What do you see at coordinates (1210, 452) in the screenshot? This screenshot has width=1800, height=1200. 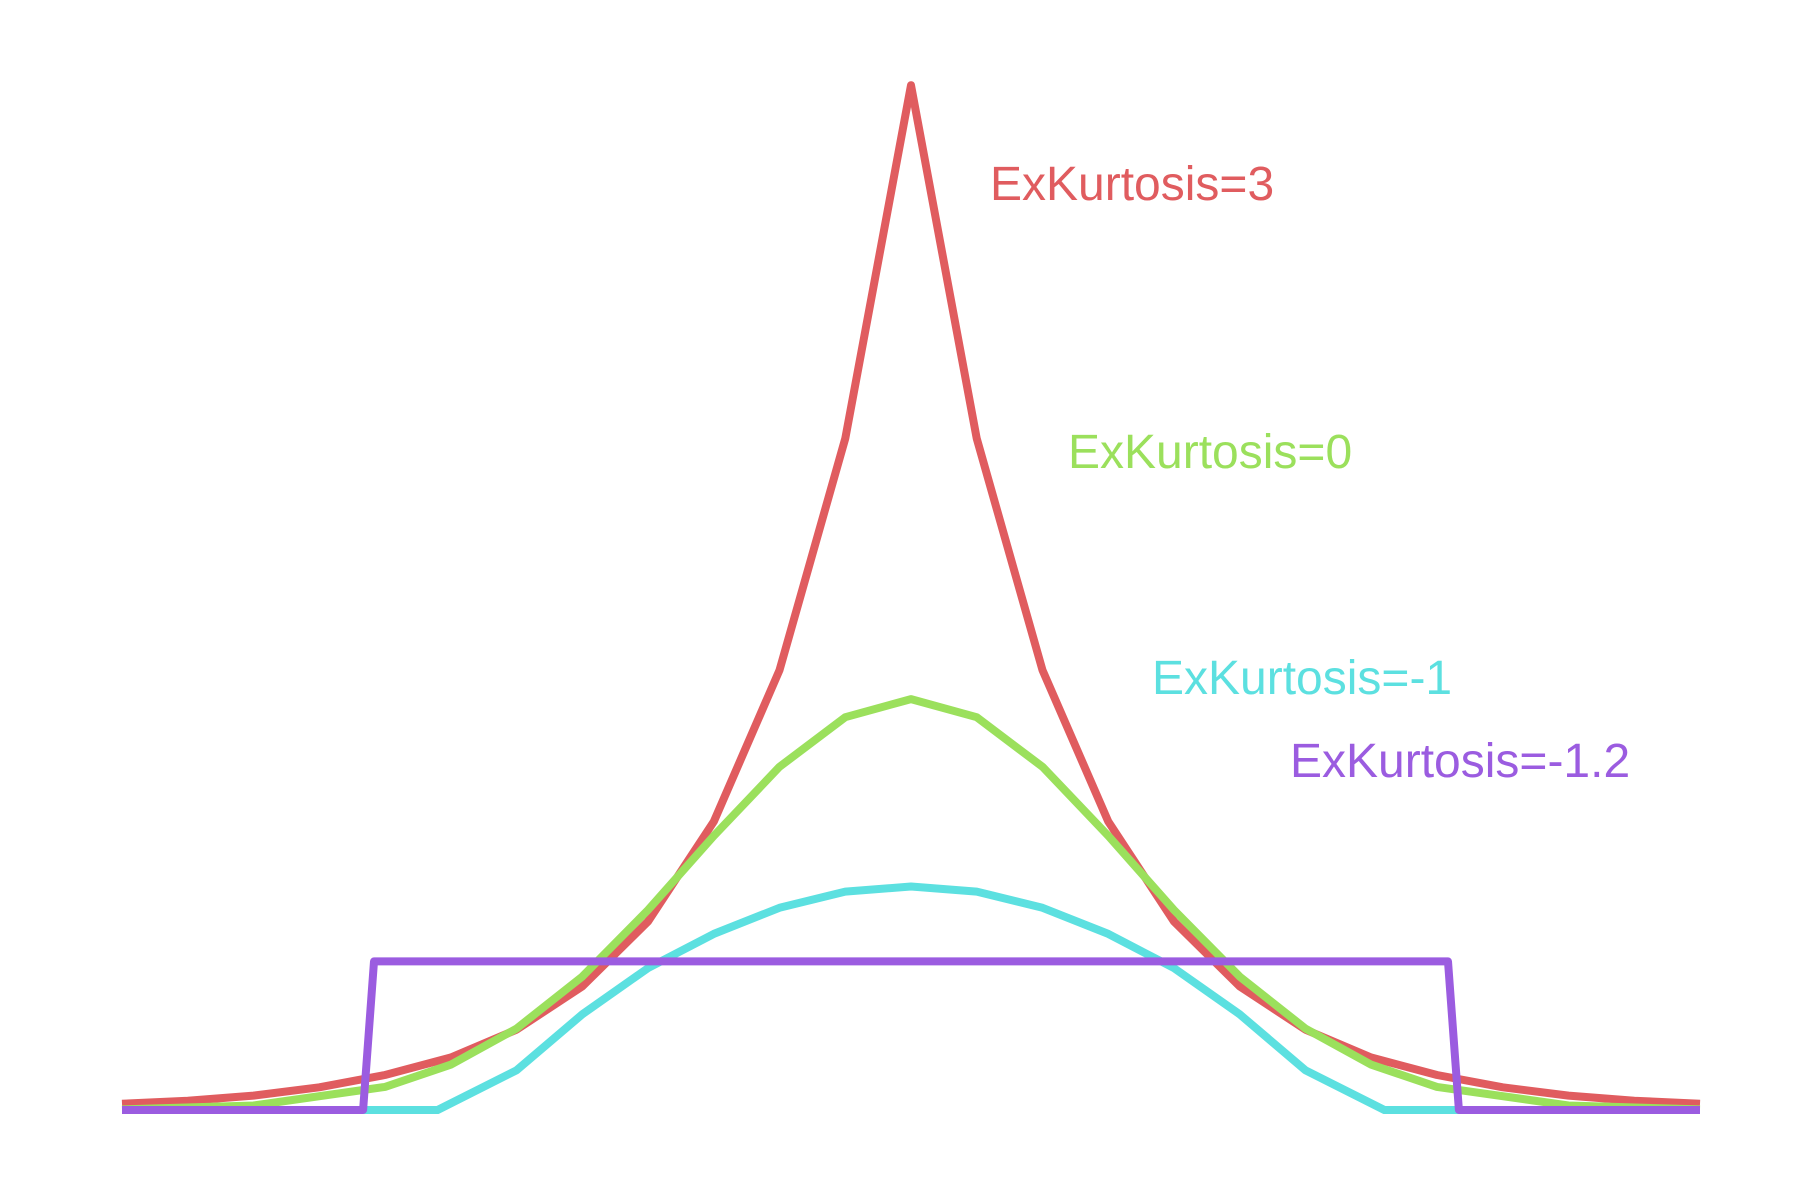 I see `series-label-exkurtosis-0: ExKurtosis=0` at bounding box center [1210, 452].